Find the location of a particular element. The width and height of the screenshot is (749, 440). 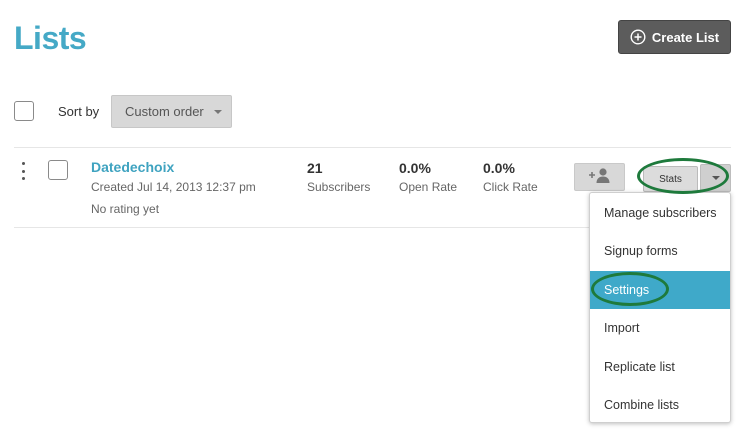

create-list-button: Create List is located at coordinates (674, 37).